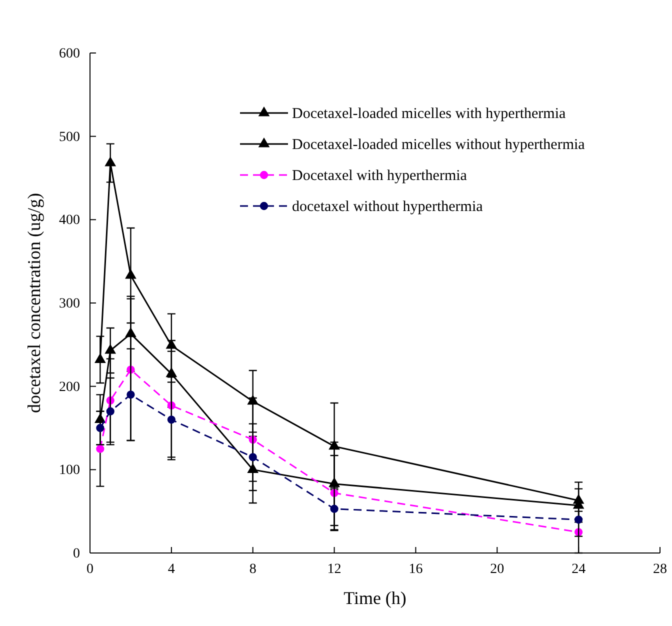 The width and height of the screenshot is (672, 626). What do you see at coordinates (334, 569) in the screenshot?
I see `x-tick-label: 12` at bounding box center [334, 569].